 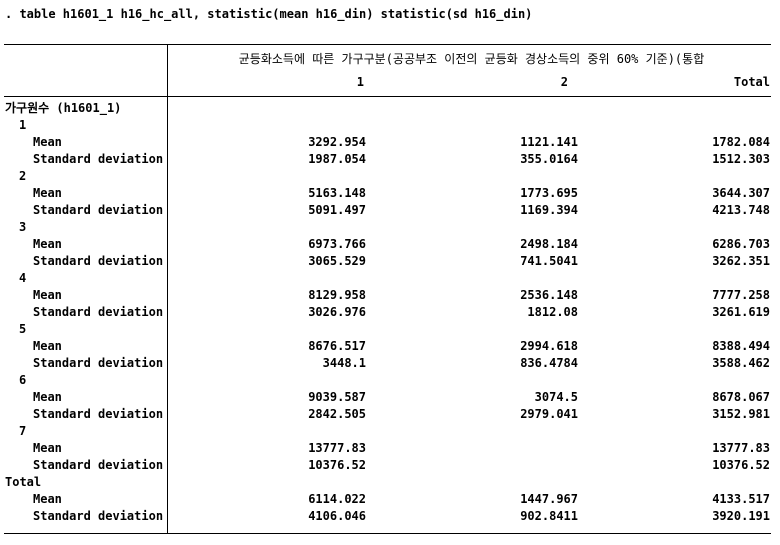 What do you see at coordinates (387, 499) in the screenshot?
I see `mean-row: Mean 6114.022 1447.967 4133.517` at bounding box center [387, 499].